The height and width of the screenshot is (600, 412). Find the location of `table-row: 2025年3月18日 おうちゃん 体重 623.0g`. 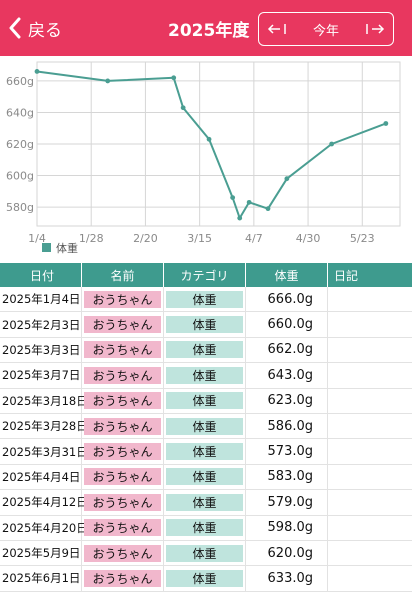

table-row: 2025年3月18日 おうちゃん 体重 623.0g is located at coordinates (206, 401).